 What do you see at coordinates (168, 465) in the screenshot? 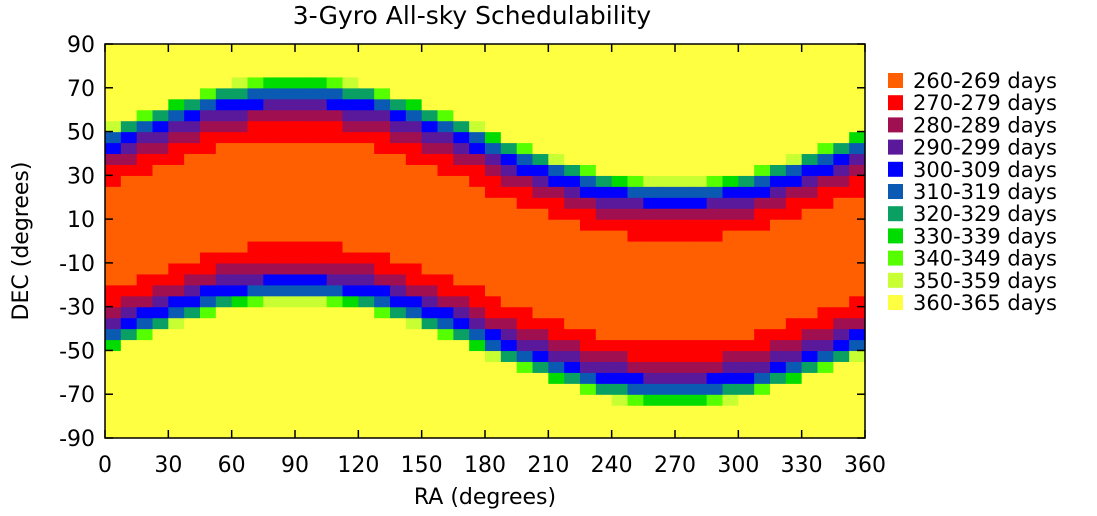
I see `x-tick-label: 30` at bounding box center [168, 465].